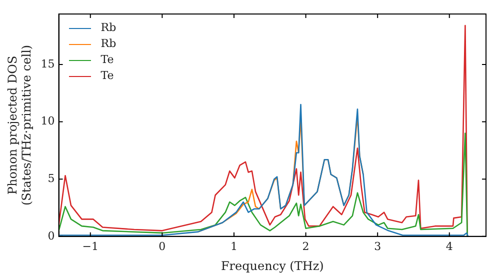 The width and height of the screenshot is (500, 280). Describe the element at coordinates (234, 246) in the screenshot. I see `x-tick-label: 1` at that location.